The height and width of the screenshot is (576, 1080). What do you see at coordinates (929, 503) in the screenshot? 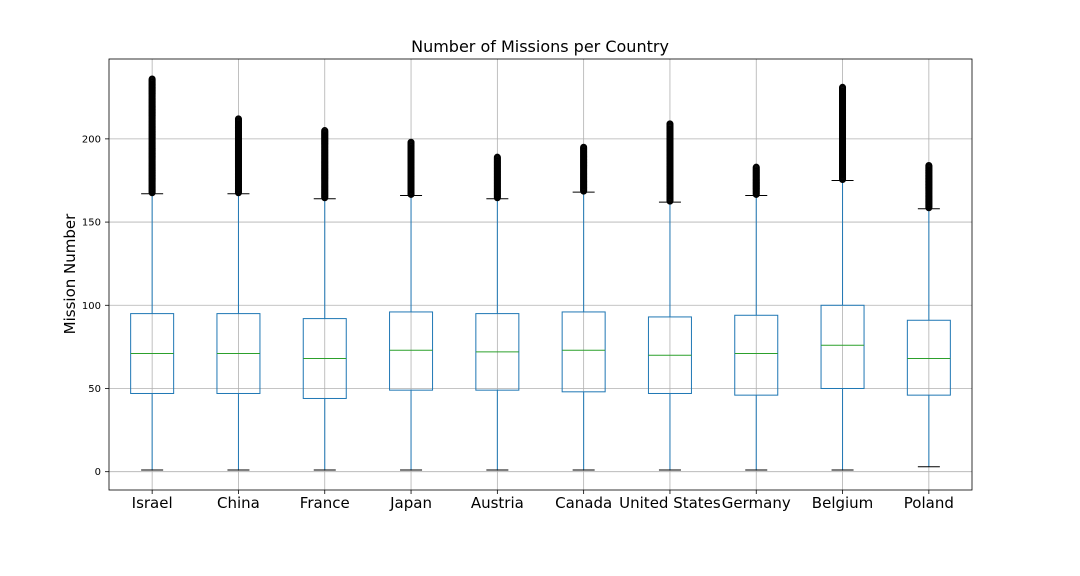
I see `x-tick-label: Poland` at bounding box center [929, 503].